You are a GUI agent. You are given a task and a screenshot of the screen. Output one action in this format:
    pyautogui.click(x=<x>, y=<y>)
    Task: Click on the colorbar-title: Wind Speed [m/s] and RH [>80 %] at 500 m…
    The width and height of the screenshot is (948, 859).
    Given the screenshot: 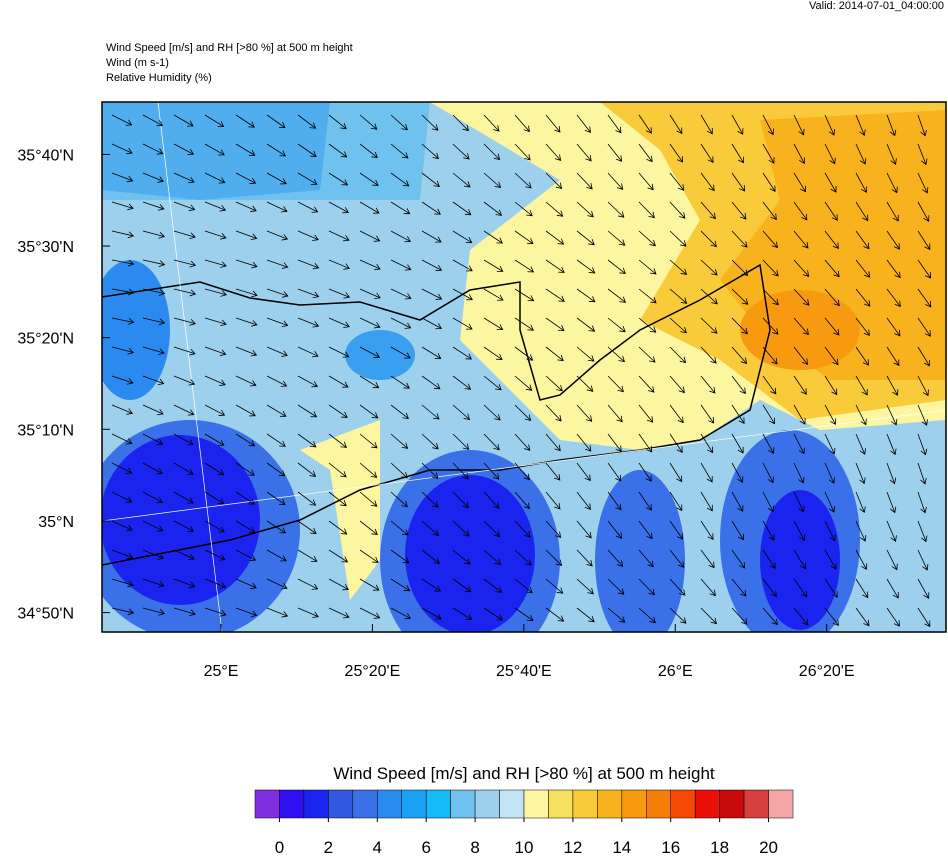 What is the action you would take?
    pyautogui.click(x=524, y=773)
    